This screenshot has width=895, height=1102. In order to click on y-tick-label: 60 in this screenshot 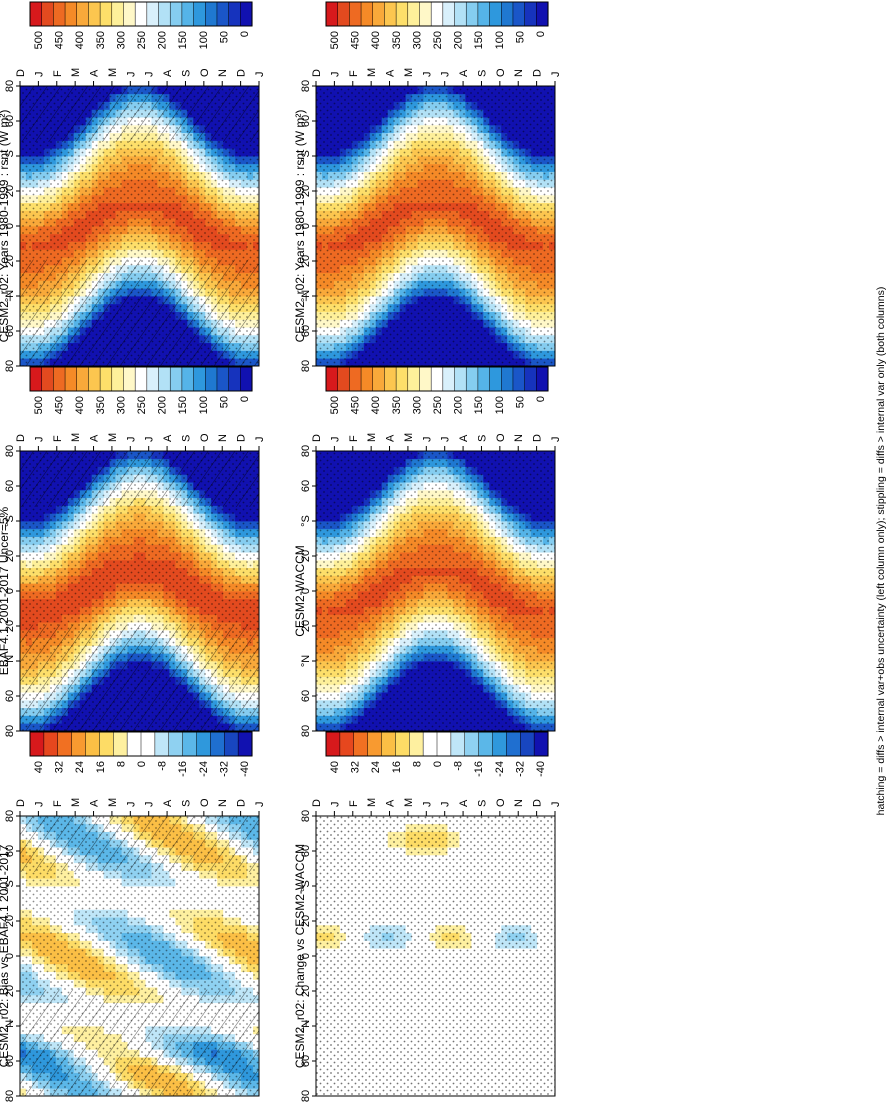, I will do `click(10, 486)`.